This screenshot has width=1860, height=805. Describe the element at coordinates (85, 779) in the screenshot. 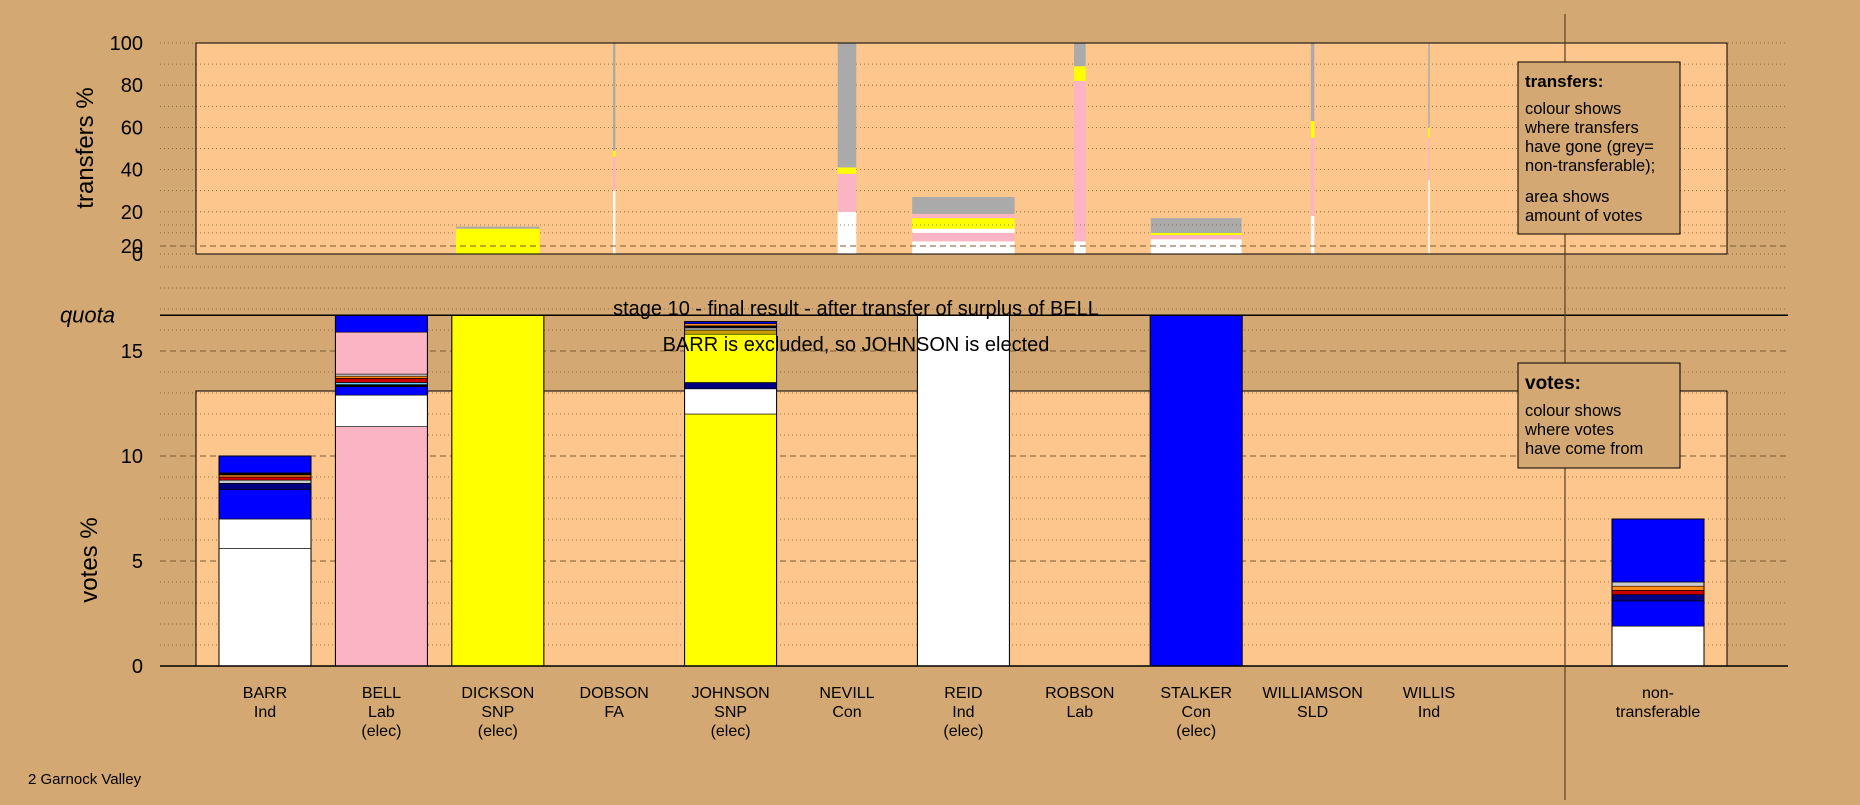

I see `constituency-label: 2 Garnock Valley` at that location.